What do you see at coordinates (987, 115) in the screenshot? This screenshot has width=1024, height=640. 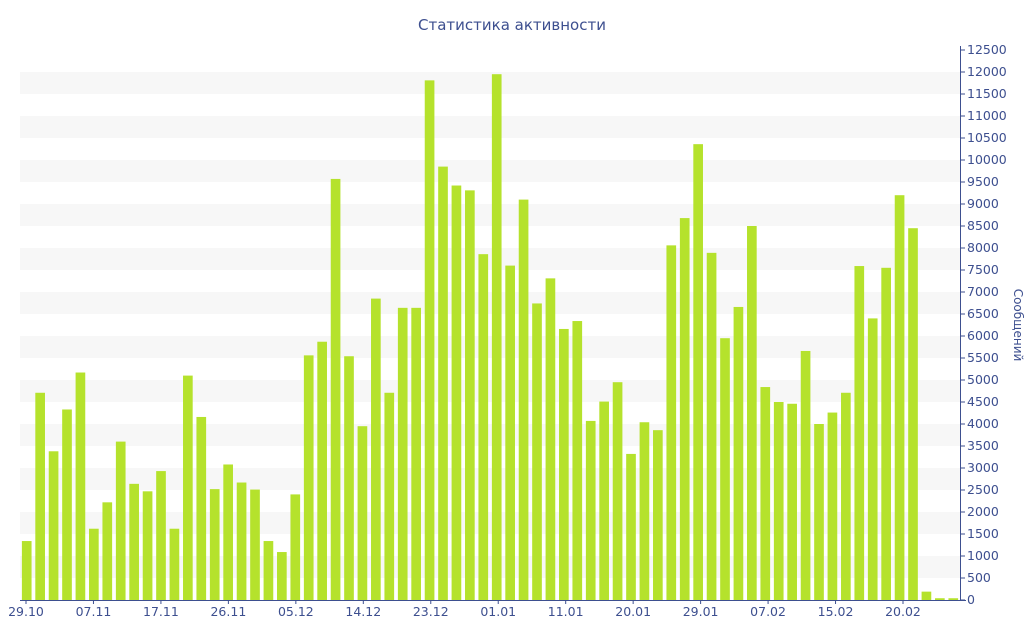 I see `y-tick-label: 11000` at bounding box center [987, 115].